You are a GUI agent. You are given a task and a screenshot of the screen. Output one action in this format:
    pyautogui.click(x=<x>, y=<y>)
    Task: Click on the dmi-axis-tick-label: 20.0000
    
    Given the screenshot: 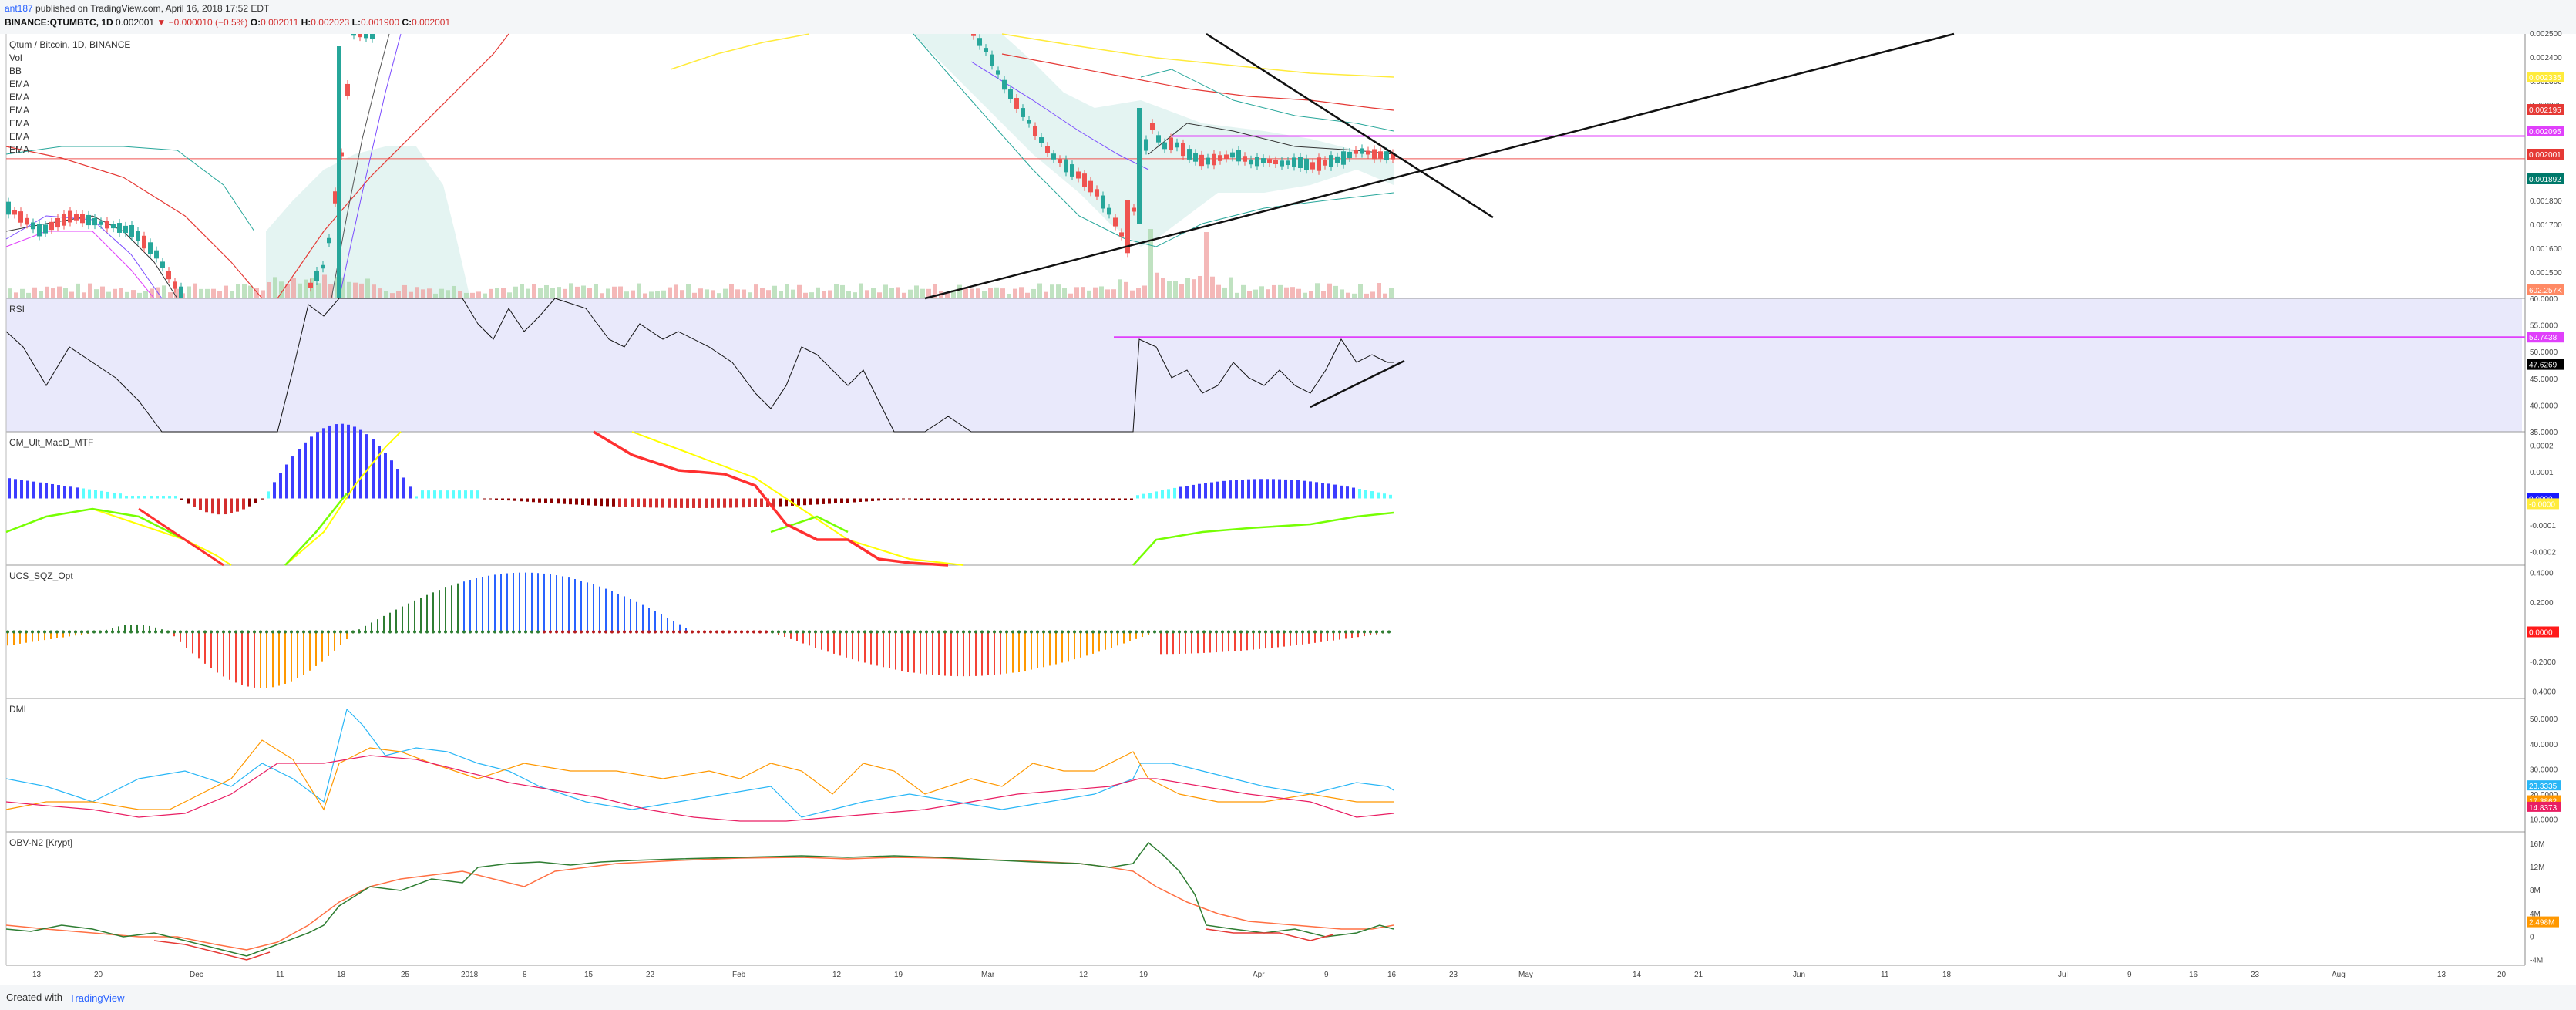 What is the action you would take?
    pyautogui.click(x=2544, y=795)
    